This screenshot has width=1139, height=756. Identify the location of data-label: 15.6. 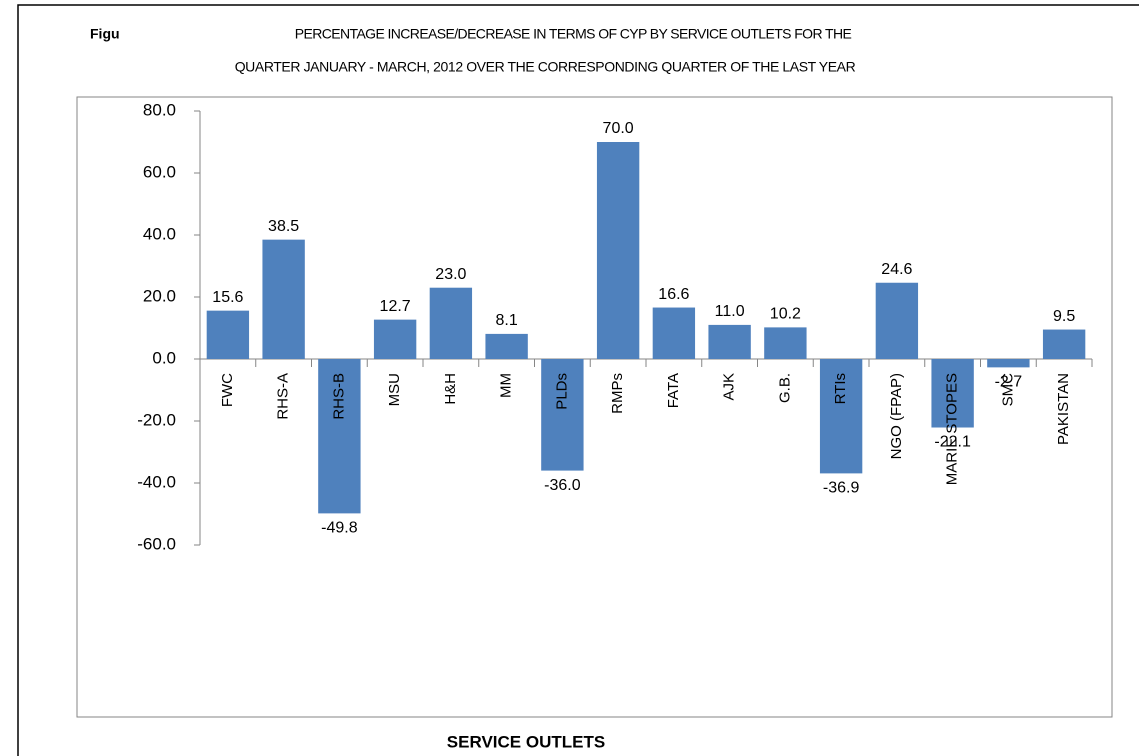
(227, 297).